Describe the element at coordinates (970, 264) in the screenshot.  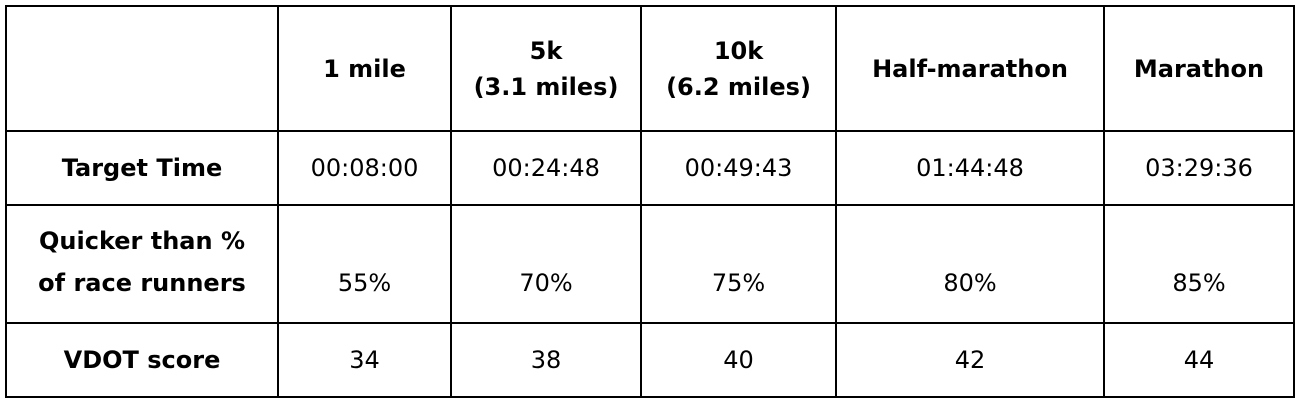
I see `value-cell: 80%` at that location.